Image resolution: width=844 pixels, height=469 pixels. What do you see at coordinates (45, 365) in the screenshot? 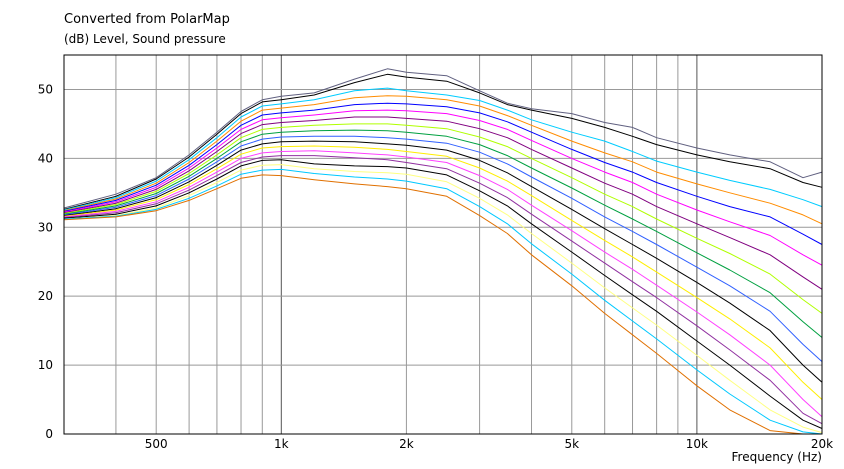
I see `y-tick-label: 10` at bounding box center [45, 365].